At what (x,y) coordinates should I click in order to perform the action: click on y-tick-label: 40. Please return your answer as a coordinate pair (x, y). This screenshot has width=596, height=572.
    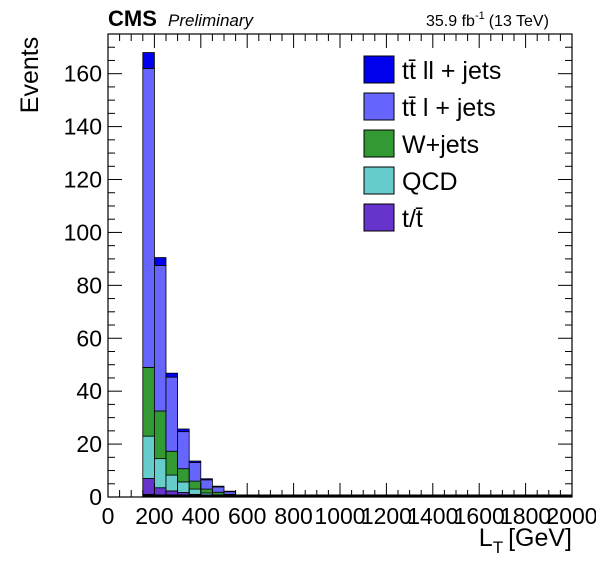
    Looking at the image, I should click on (89, 391).